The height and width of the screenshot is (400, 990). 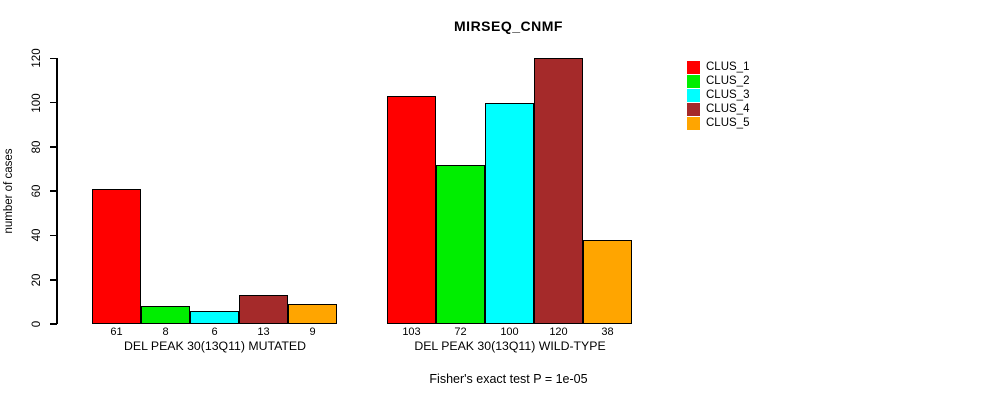 What do you see at coordinates (510, 346) in the screenshot?
I see `group-label-wild-type: DEL PEAK 30(13Q11) WILD-TYPE` at bounding box center [510, 346].